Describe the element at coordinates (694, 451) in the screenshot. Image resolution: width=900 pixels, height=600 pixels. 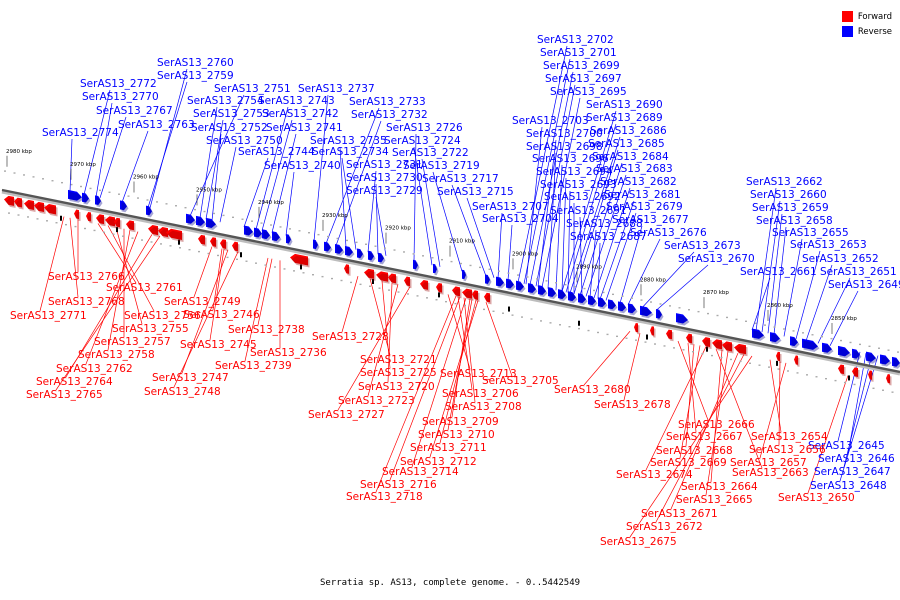
I see `gene-label: SerAS13_2668` at that location.